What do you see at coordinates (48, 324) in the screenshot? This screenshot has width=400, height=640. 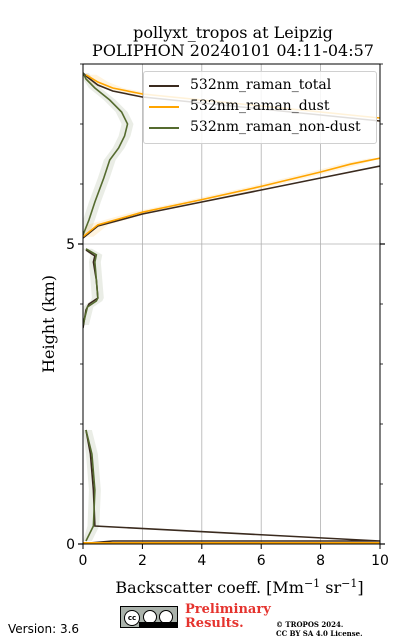 I see `y-axis-label: Height (km)` at bounding box center [48, 324].